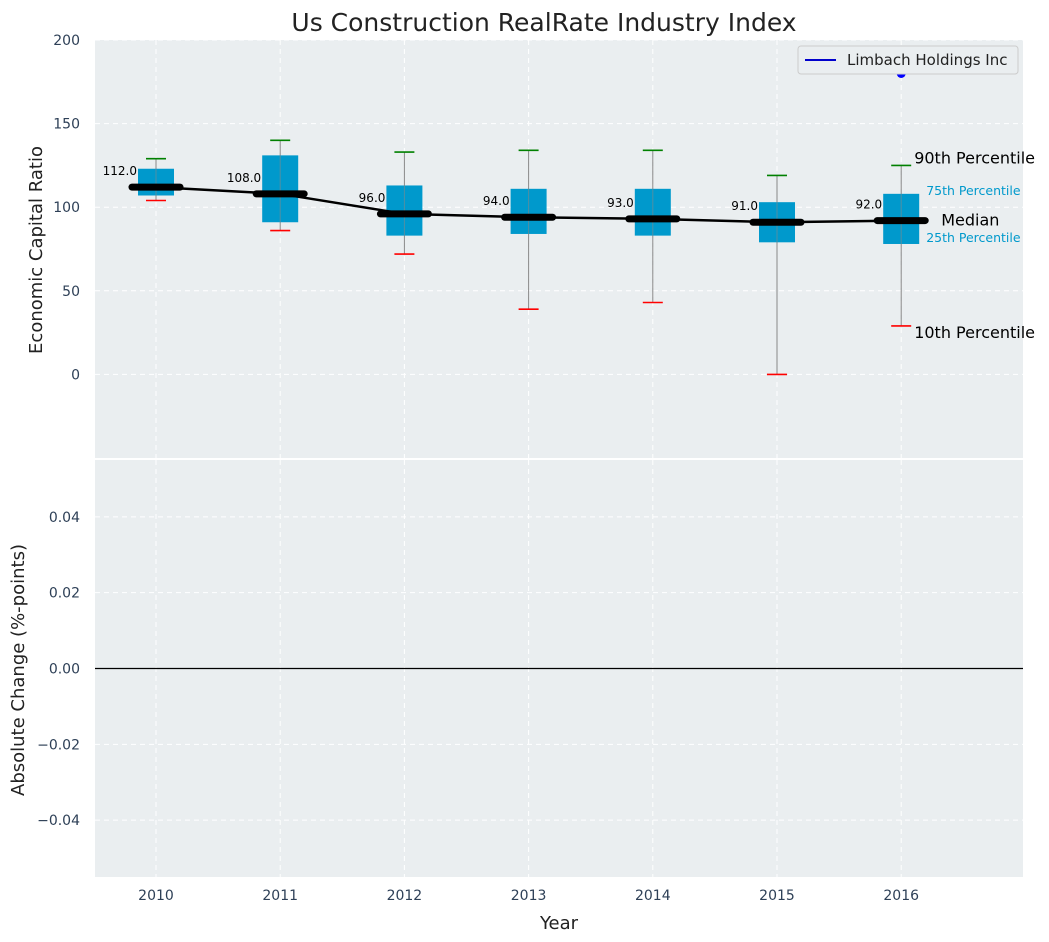  What do you see at coordinates (244, 178) in the screenshot?
I see `median-value-label: 108.0` at bounding box center [244, 178].